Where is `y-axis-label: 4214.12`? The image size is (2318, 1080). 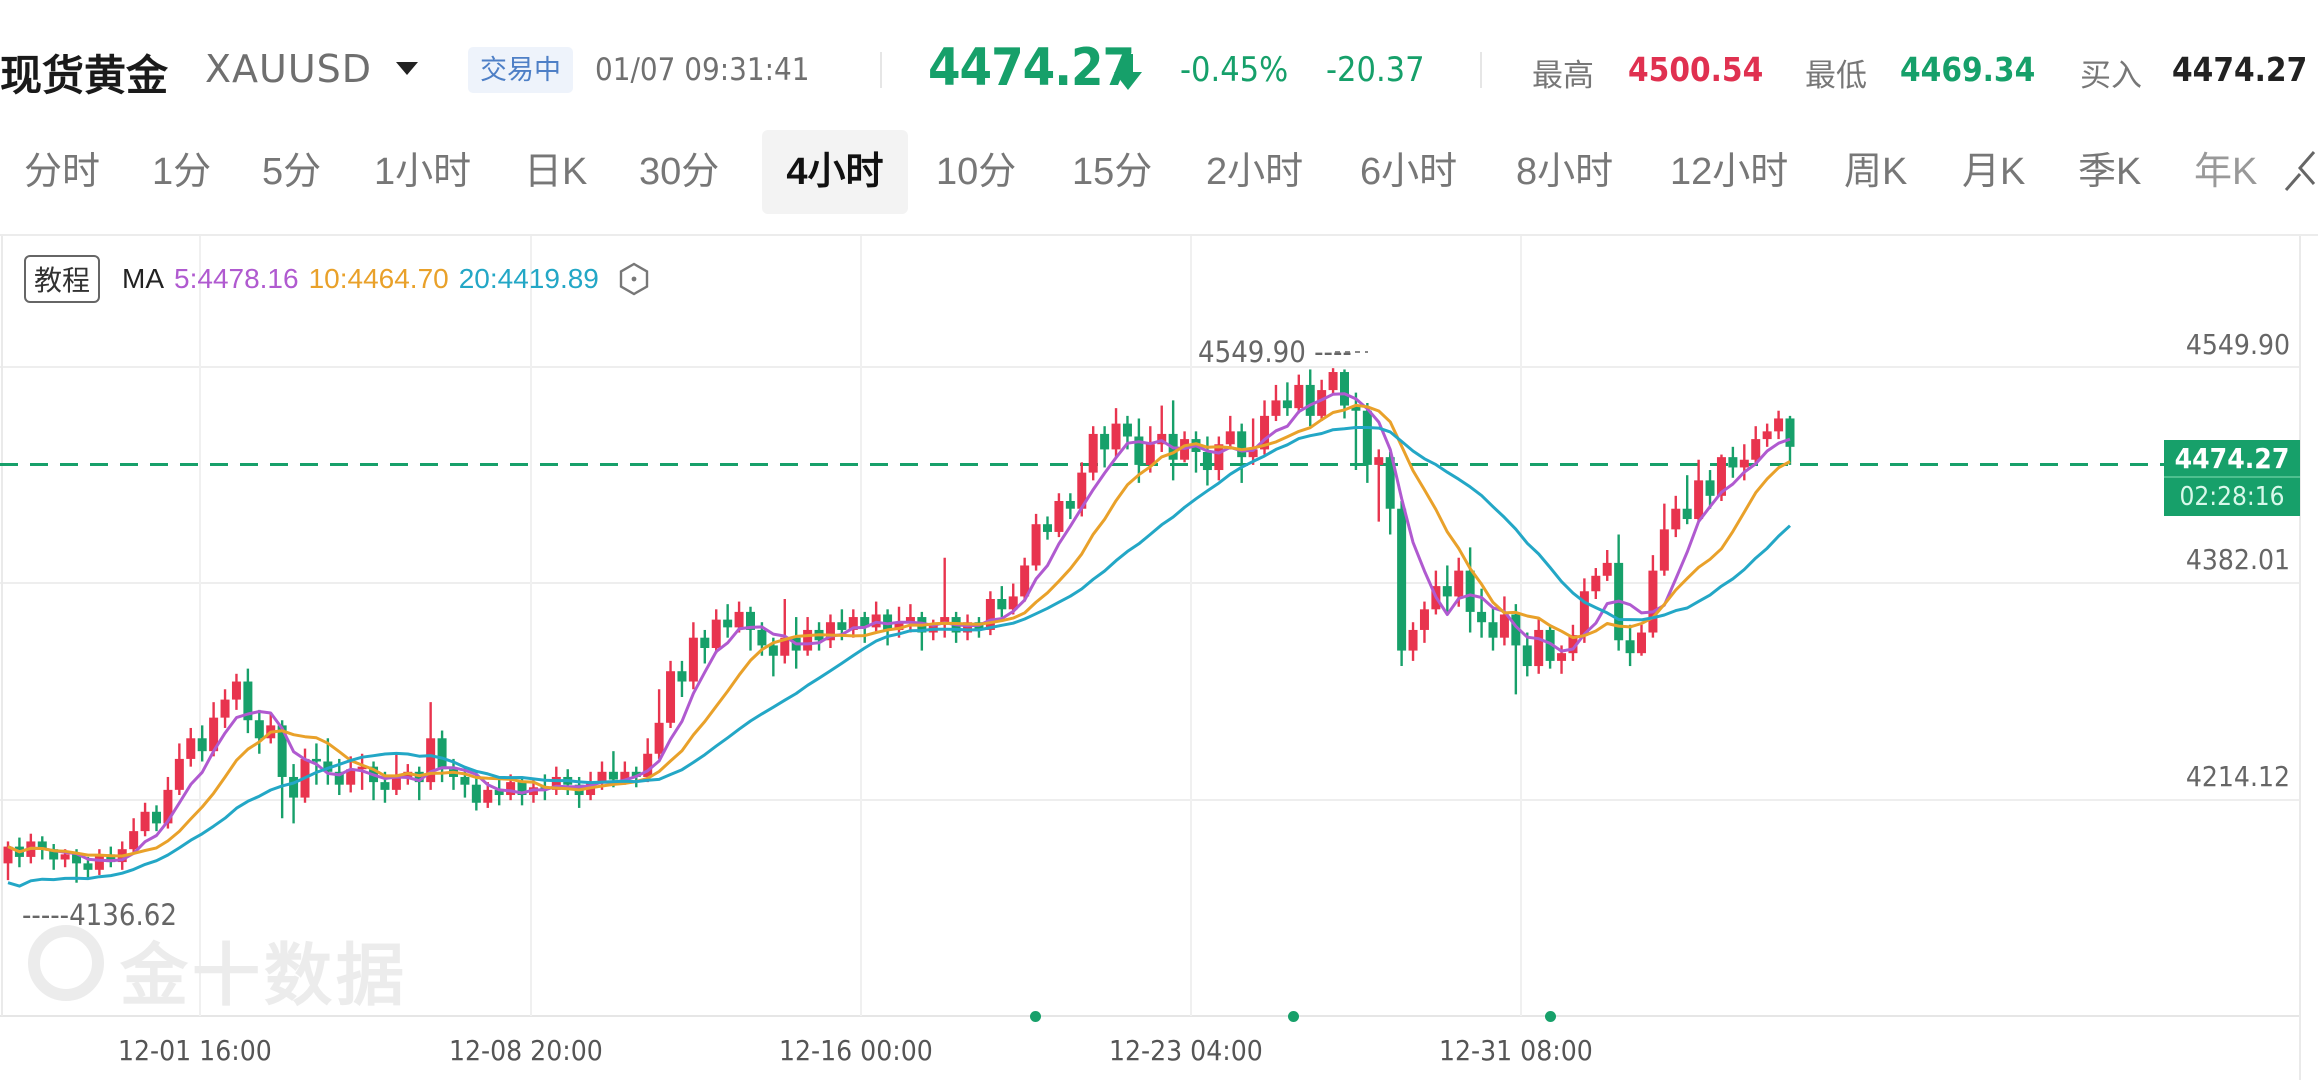 y-axis-label: 4214.12 is located at coordinates (2237, 776).